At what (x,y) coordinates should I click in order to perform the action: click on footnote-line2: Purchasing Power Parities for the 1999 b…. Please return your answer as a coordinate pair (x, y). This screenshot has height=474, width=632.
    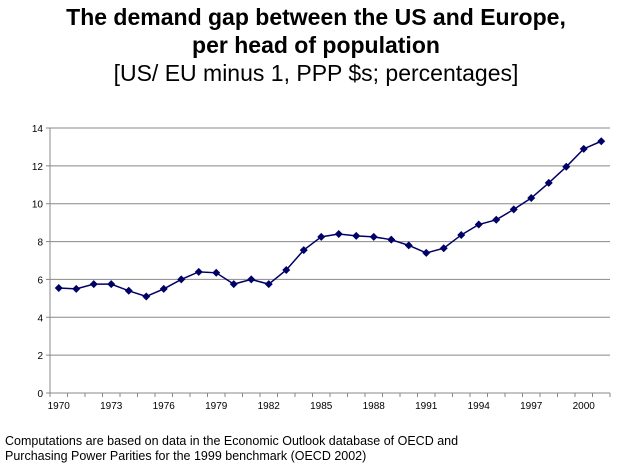
    Looking at the image, I should click on (186, 456).